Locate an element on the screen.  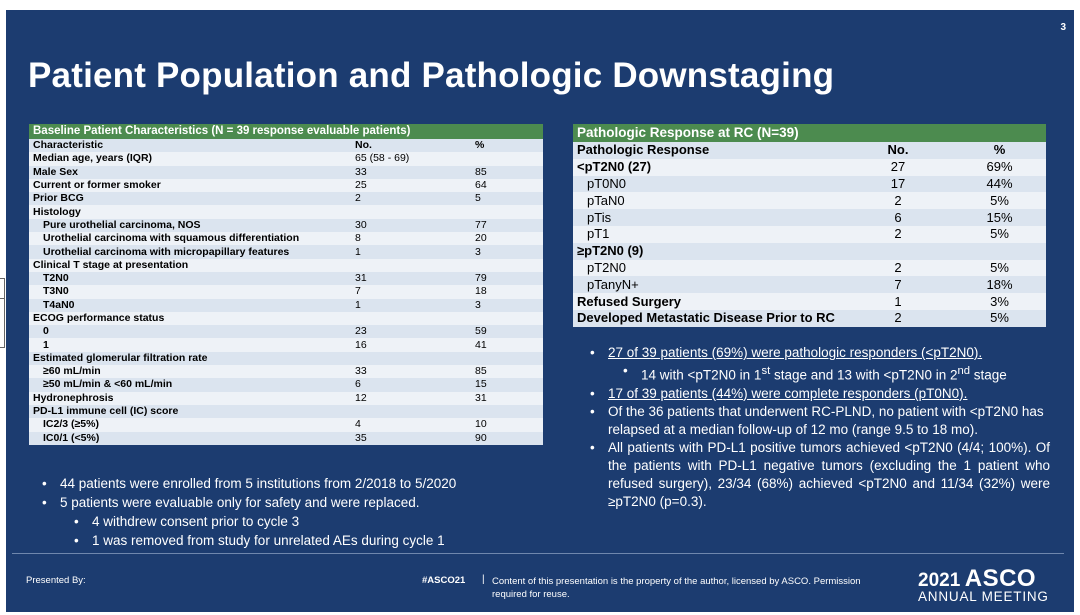
table-row: Prior BCG 2 5 is located at coordinates (286, 199).